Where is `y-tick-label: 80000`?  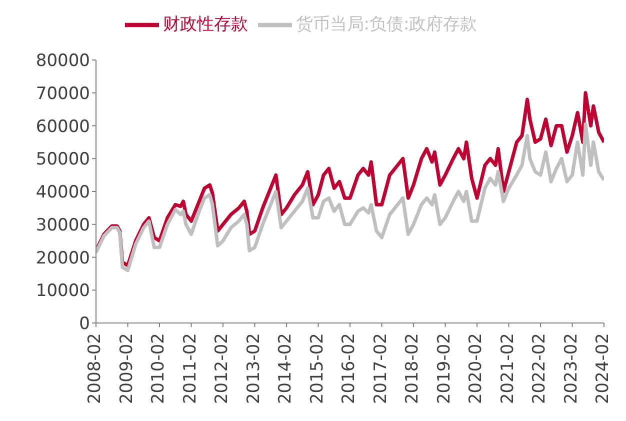 y-tick-label: 80000 is located at coordinates (63, 61).